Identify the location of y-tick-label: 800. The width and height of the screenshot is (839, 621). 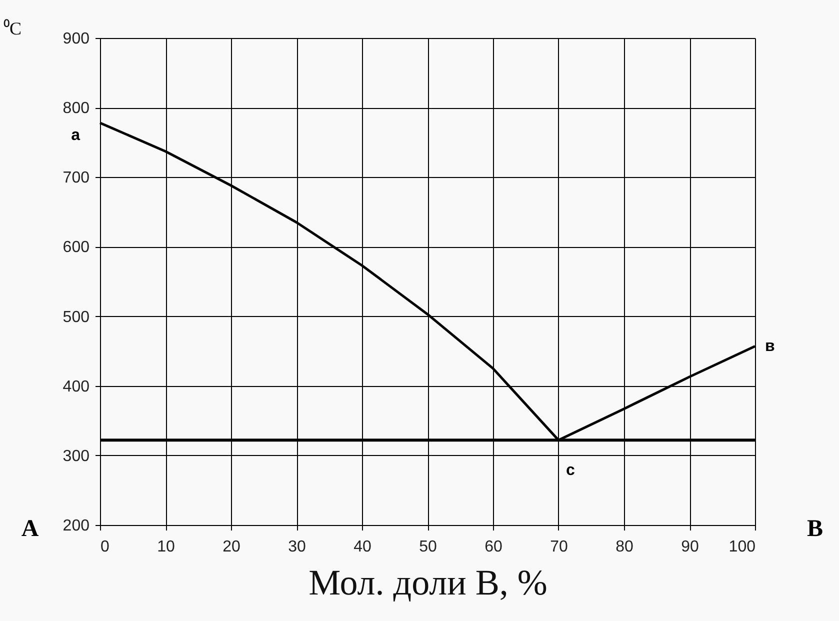
(76, 109).